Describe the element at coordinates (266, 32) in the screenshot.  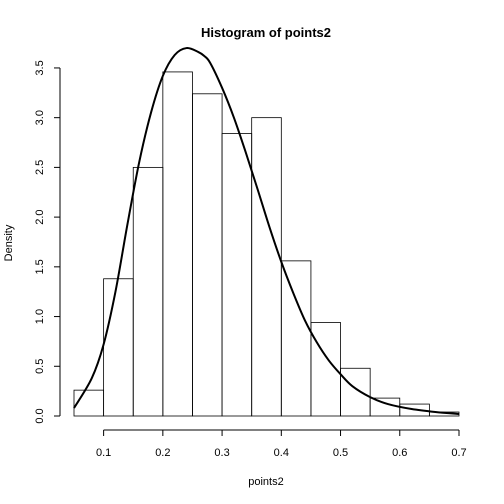
I see `chart-title: Histogram of points2` at that location.